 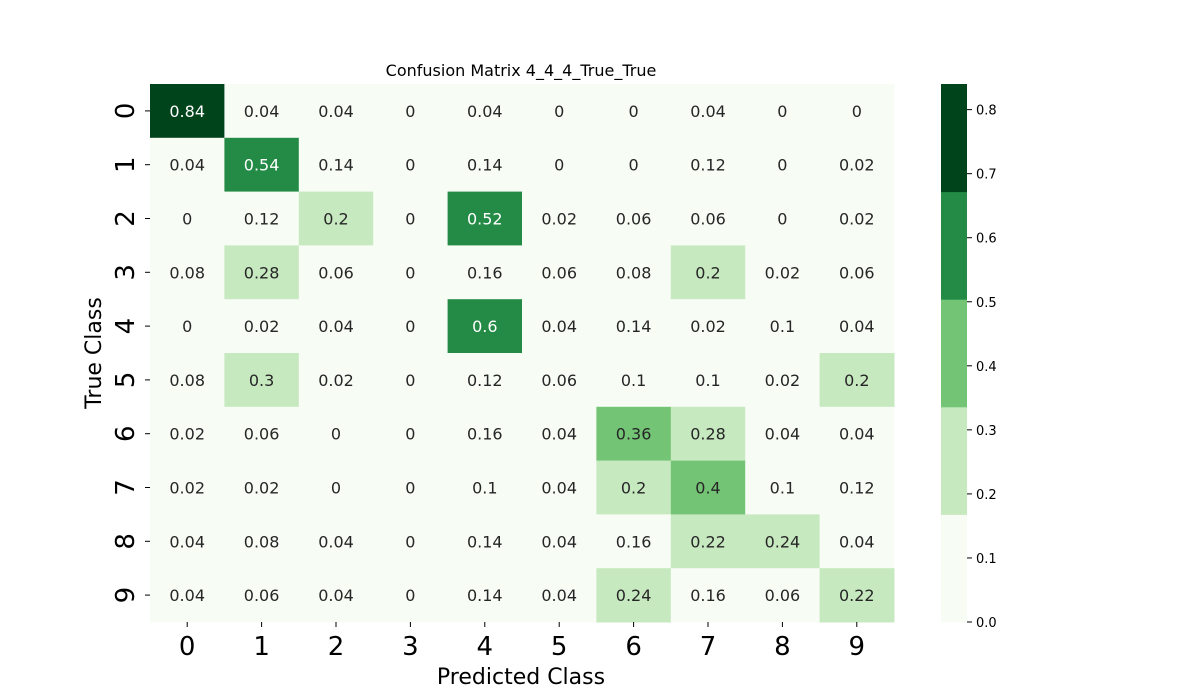 I want to click on x-axis-label: Predicted Class, so click(x=521, y=677).